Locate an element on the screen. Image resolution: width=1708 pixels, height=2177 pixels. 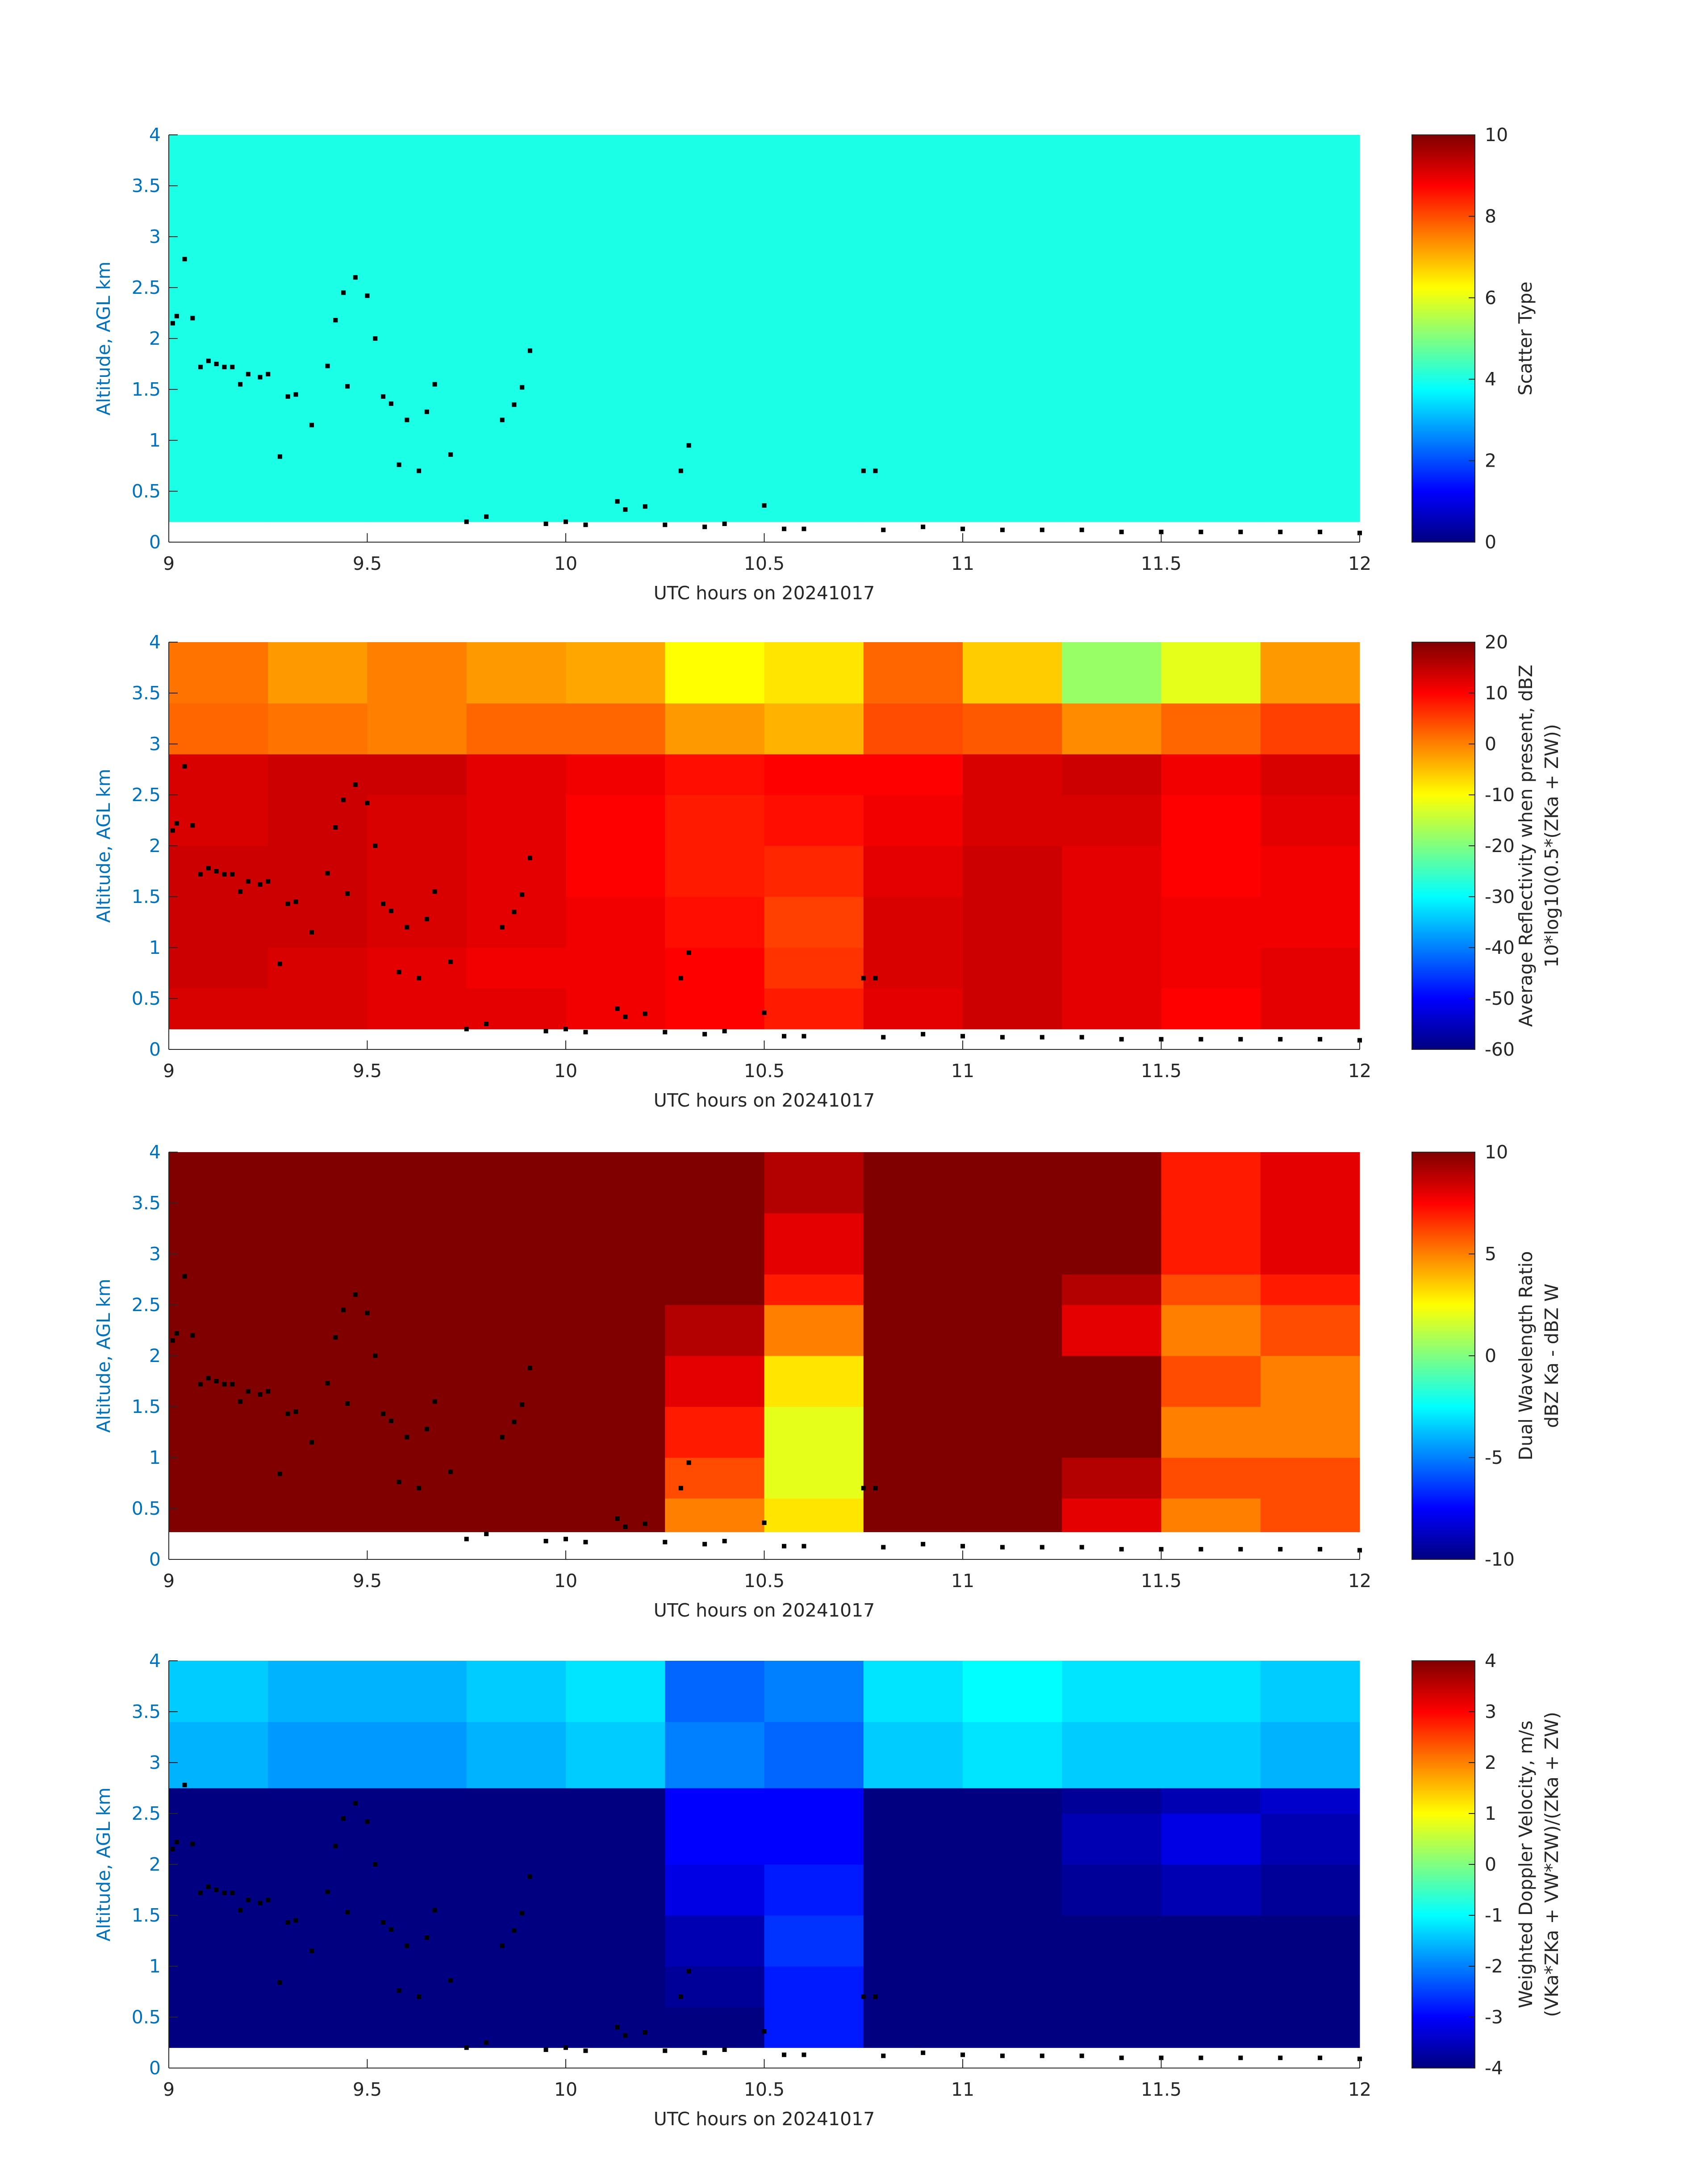
x-axis-label: UTC hours on 20241017 is located at coordinates (764, 1100).